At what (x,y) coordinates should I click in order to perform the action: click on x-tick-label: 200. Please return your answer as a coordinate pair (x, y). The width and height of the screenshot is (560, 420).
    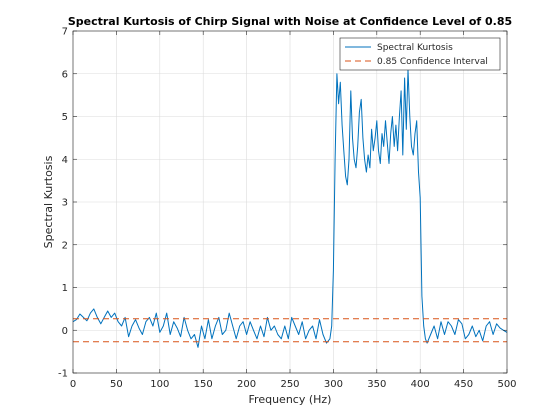
    Looking at the image, I should click on (246, 384).